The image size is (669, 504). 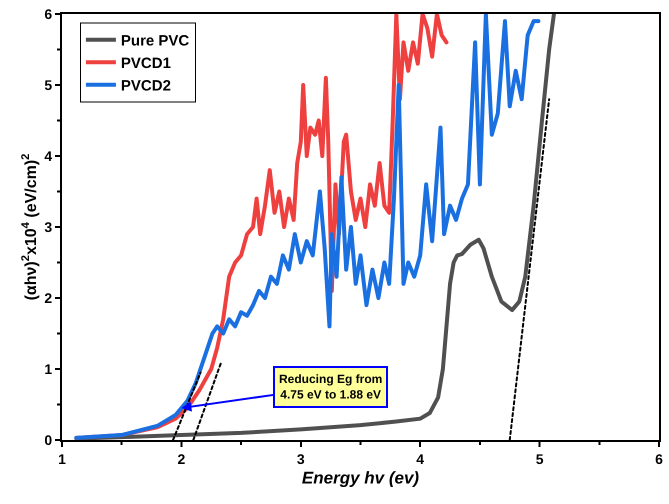 I want to click on y-tick-label: 6, so click(x=48, y=14).